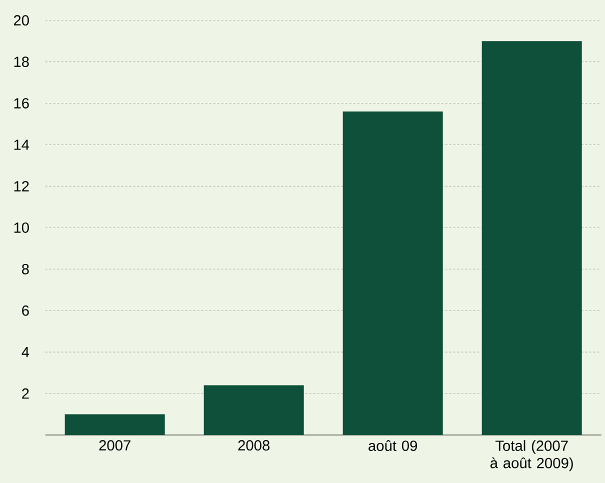  I want to click on x-tick-label: août 09, so click(393, 445).